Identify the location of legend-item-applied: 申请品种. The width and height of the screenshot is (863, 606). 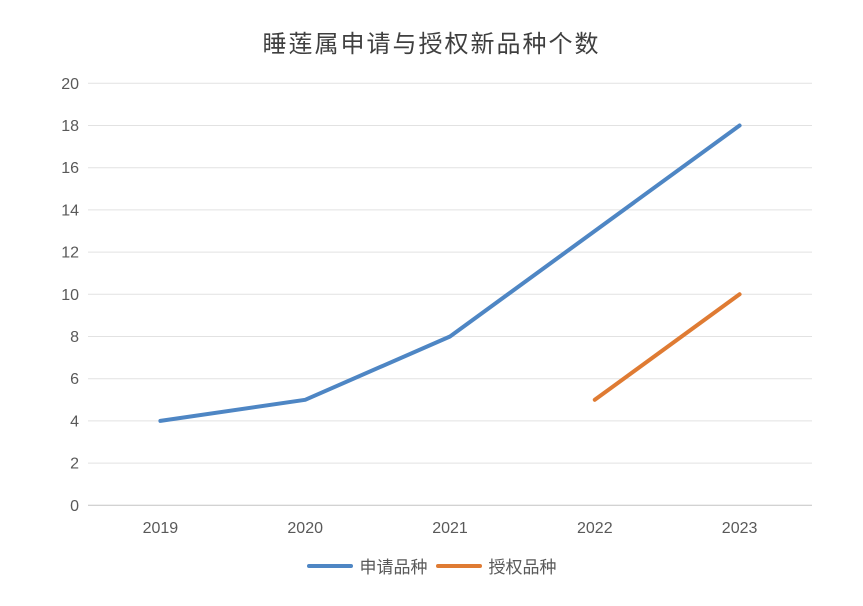
(367, 565).